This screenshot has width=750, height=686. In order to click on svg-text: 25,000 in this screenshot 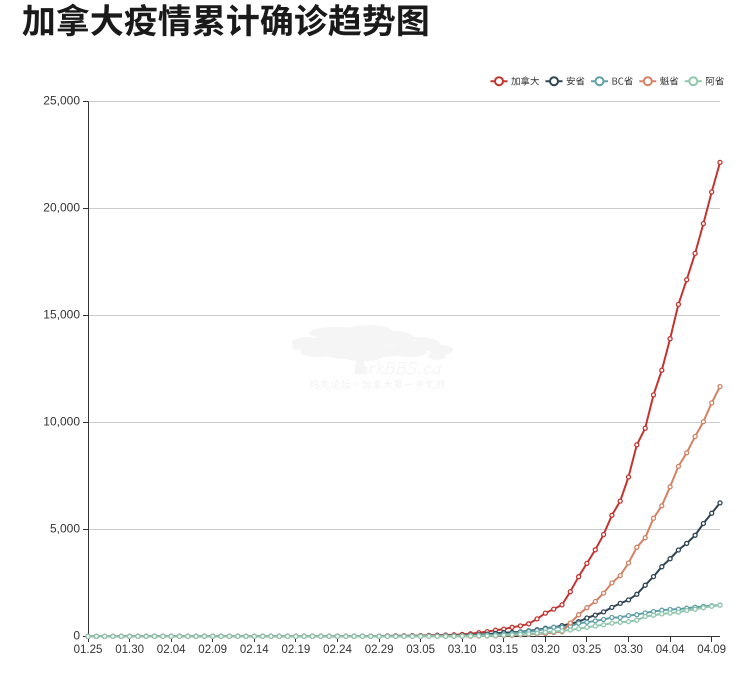, I will do `click(61, 101)`.